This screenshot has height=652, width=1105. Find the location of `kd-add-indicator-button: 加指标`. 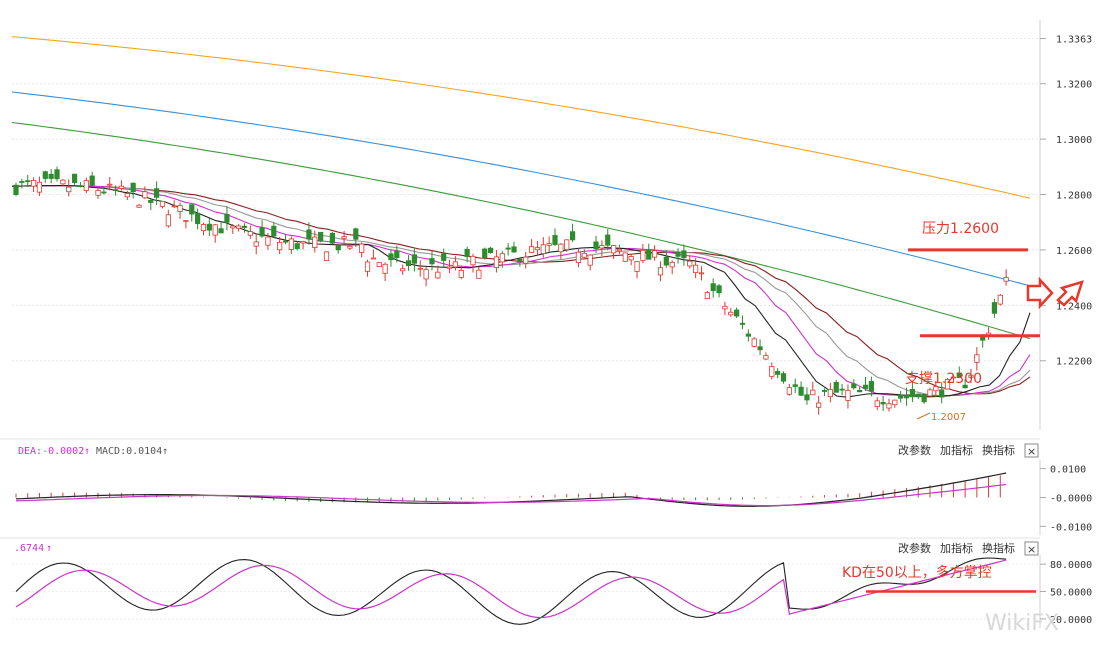

kd-add-indicator-button: 加指标 is located at coordinates (956, 548).